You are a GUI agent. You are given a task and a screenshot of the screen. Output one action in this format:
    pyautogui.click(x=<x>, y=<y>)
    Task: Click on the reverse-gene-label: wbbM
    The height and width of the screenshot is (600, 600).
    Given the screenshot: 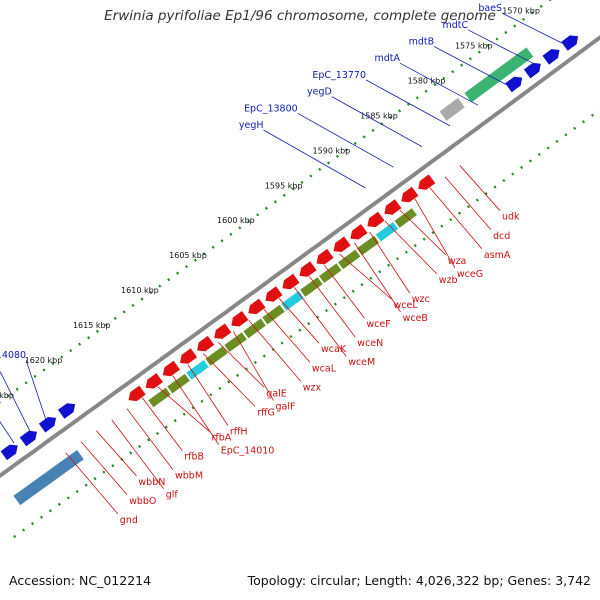 What is the action you would take?
    pyautogui.click(x=189, y=476)
    